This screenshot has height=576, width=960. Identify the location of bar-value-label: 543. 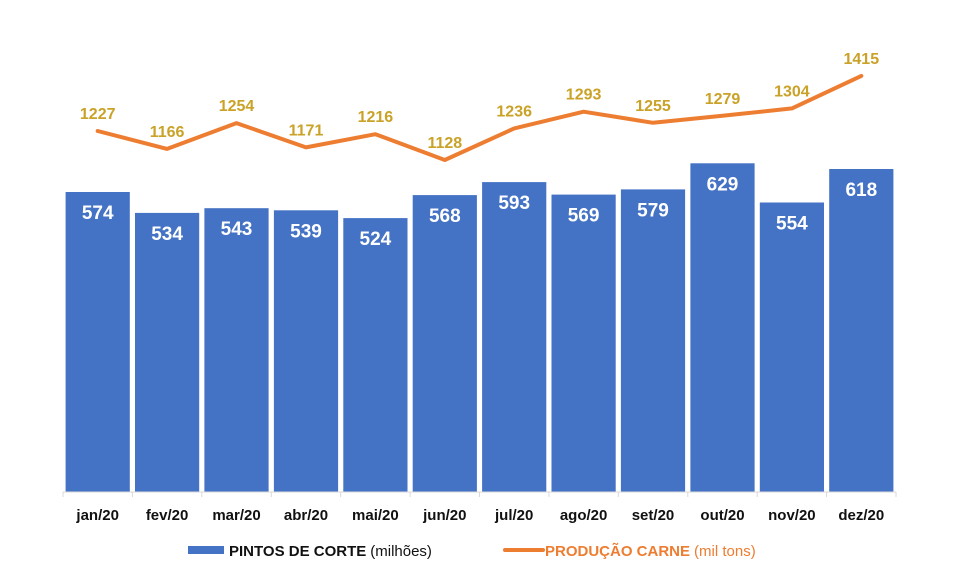
(237, 229).